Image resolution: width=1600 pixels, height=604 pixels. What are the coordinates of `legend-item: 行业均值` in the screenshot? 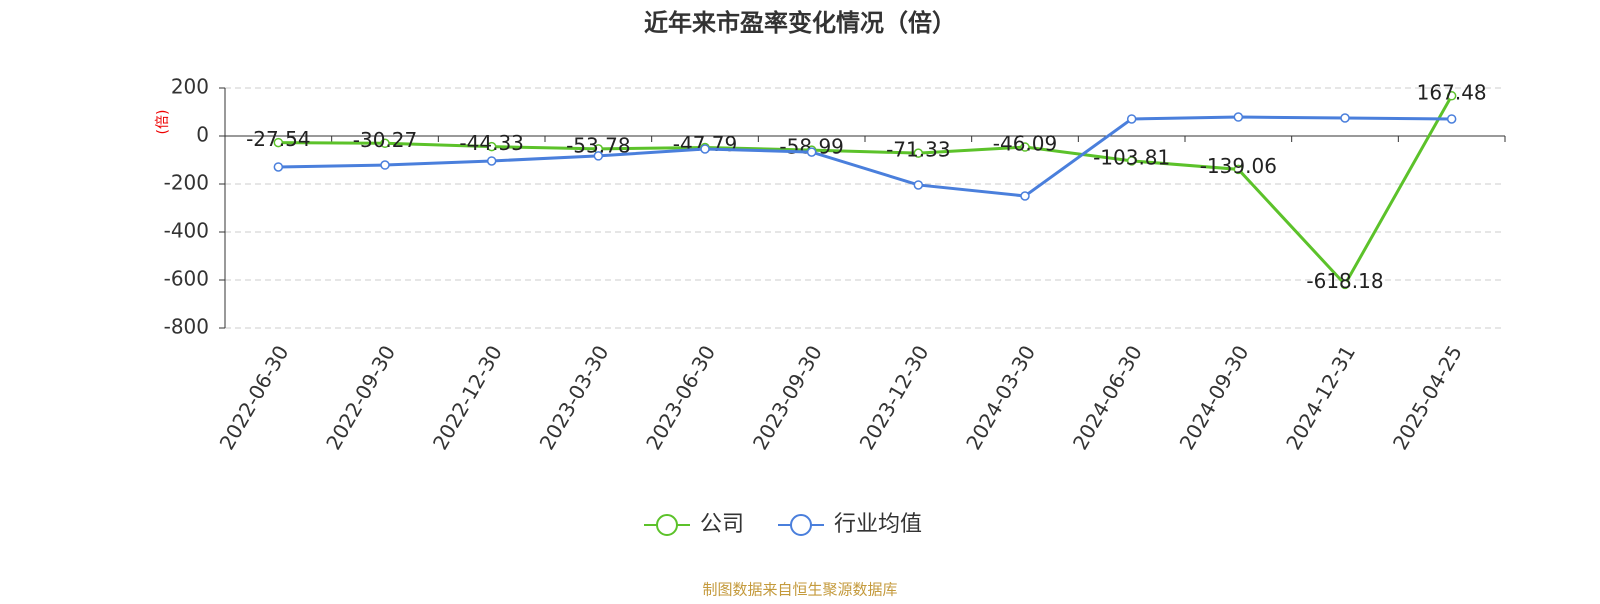 It's located at (850, 524).